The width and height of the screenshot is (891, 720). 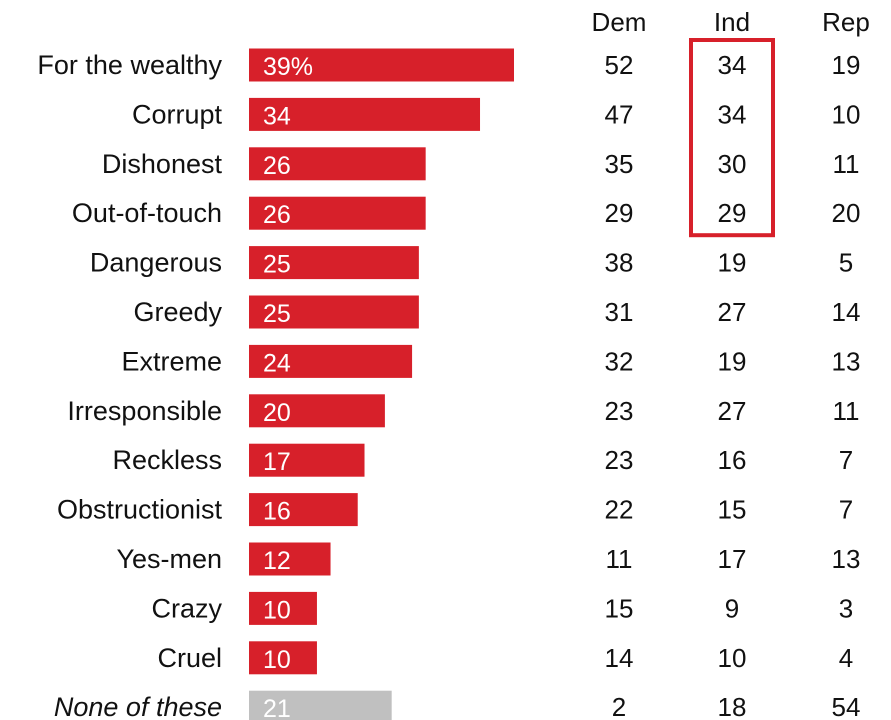 I want to click on cell-ind: 9, so click(x=732, y=608).